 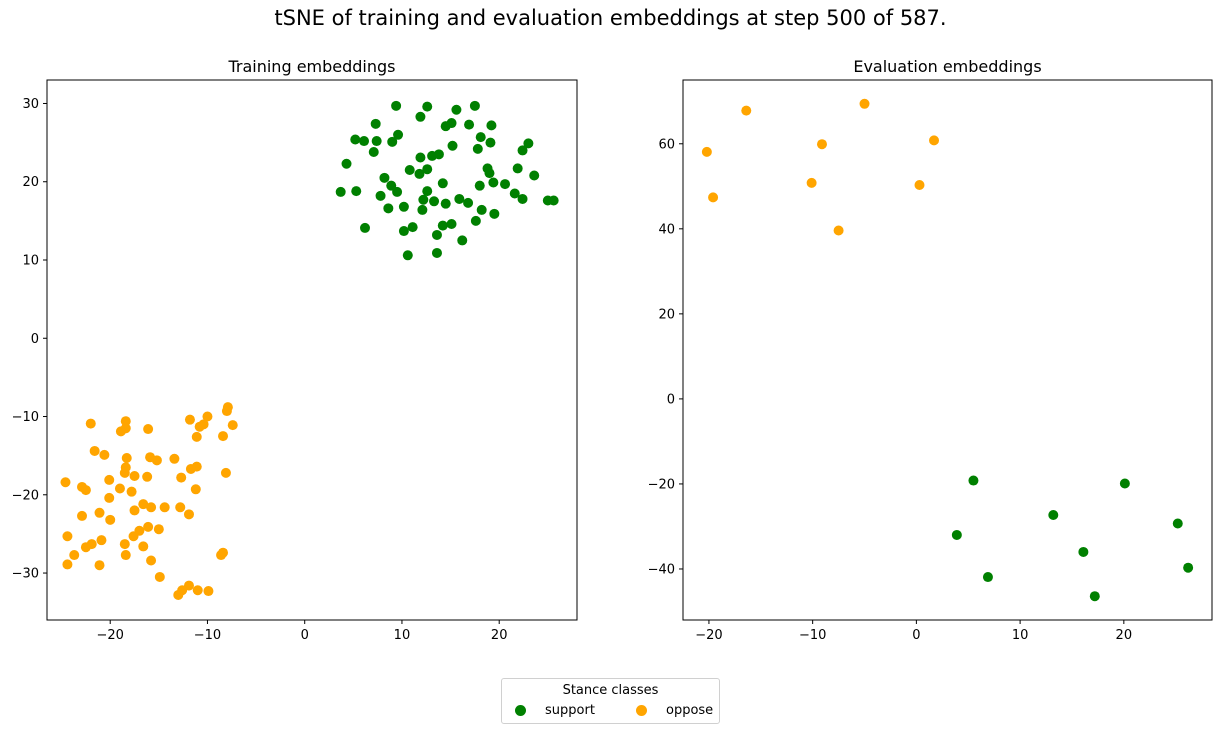 I want to click on legend-title: Stance classes, so click(x=610, y=690).